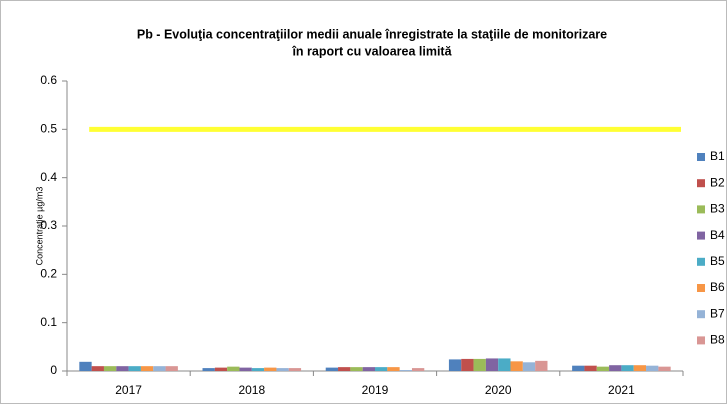  I want to click on y-axis-label: Concentraţie µg/m3, so click(39, 226).